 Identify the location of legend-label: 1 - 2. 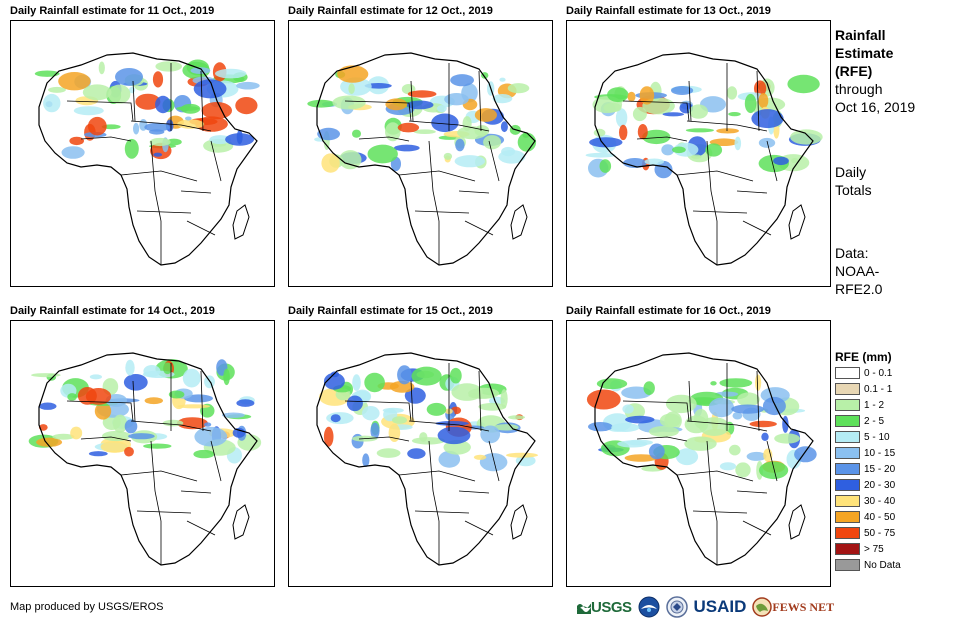
(874, 405).